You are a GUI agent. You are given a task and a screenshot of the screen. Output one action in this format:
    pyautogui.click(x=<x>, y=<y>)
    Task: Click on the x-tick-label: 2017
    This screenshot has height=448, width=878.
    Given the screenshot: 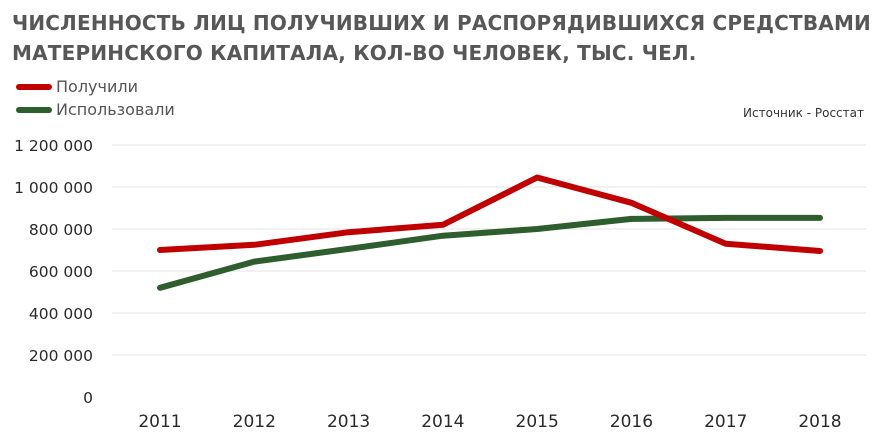 What is the action you would take?
    pyautogui.click(x=725, y=422)
    